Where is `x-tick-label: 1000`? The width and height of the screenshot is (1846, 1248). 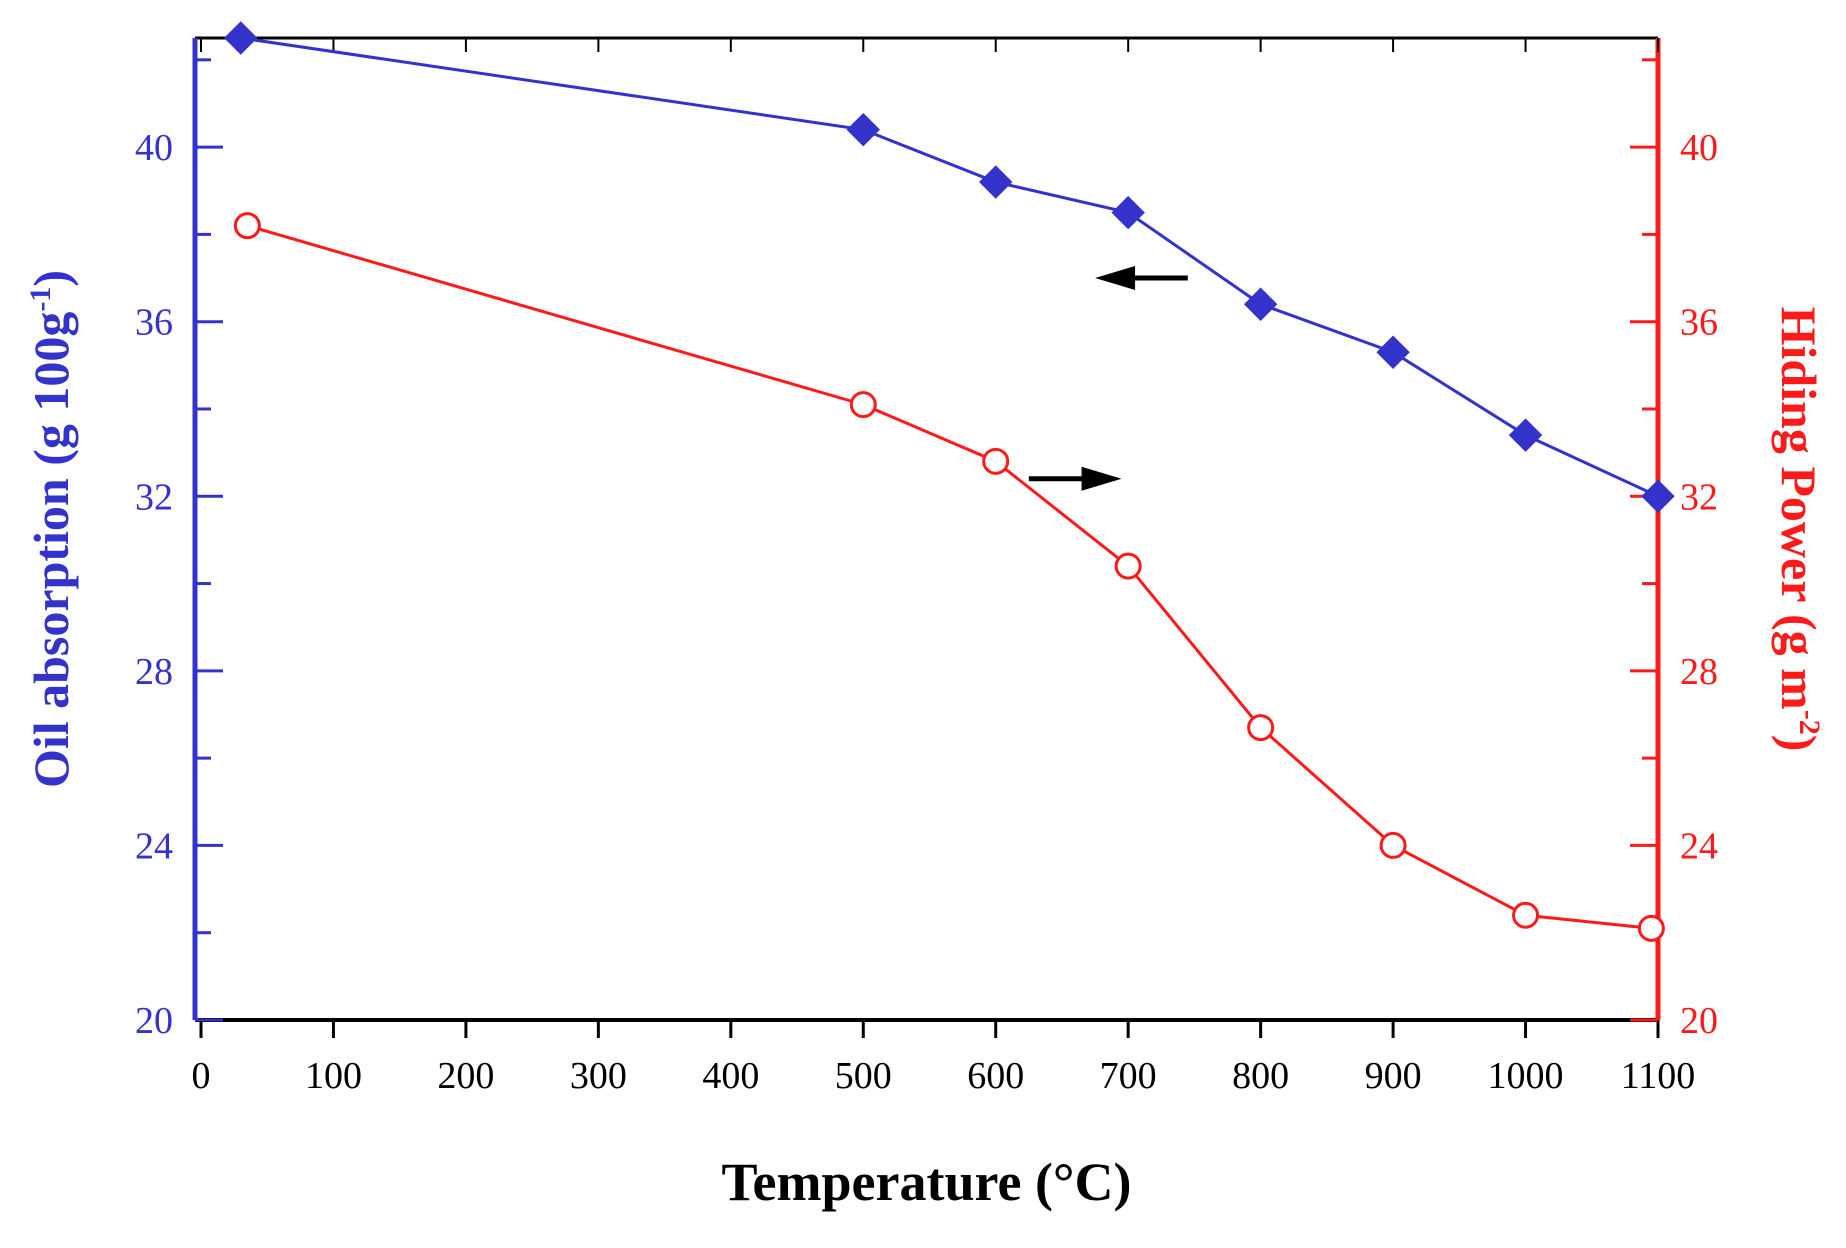 x-tick-label: 1000 is located at coordinates (1526, 1076).